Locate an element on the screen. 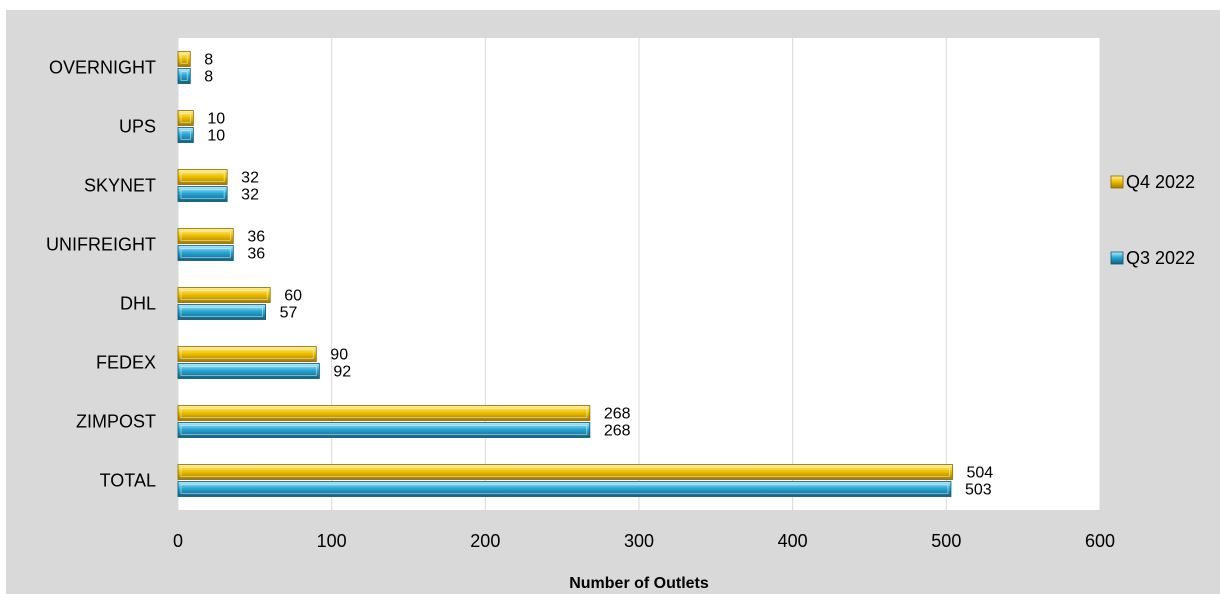  data-label: 92 is located at coordinates (342, 372).